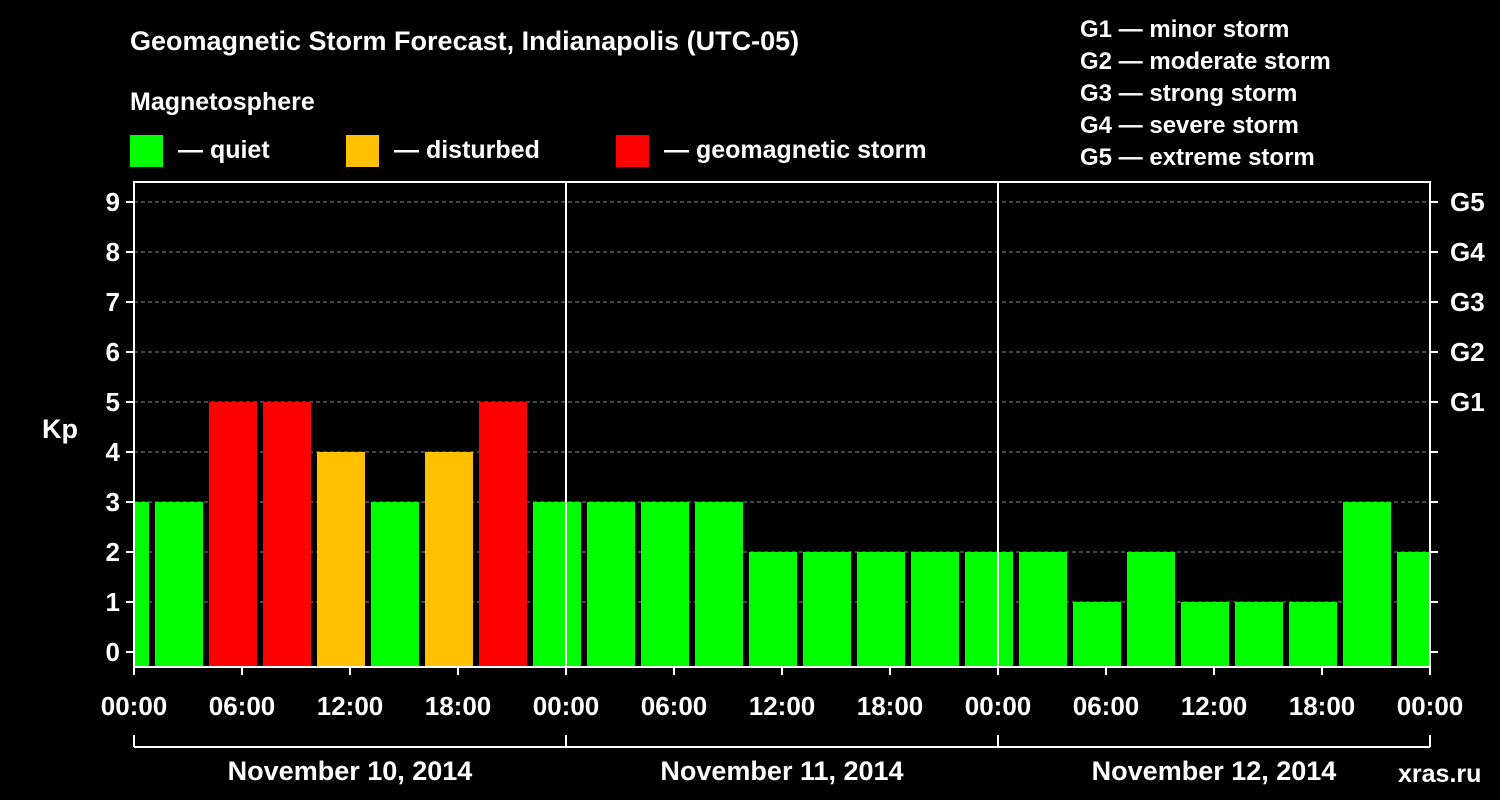 Image resolution: width=1500 pixels, height=800 pixels. Describe the element at coordinates (113, 602) in the screenshot. I see `y-tick-label: 1` at that location.